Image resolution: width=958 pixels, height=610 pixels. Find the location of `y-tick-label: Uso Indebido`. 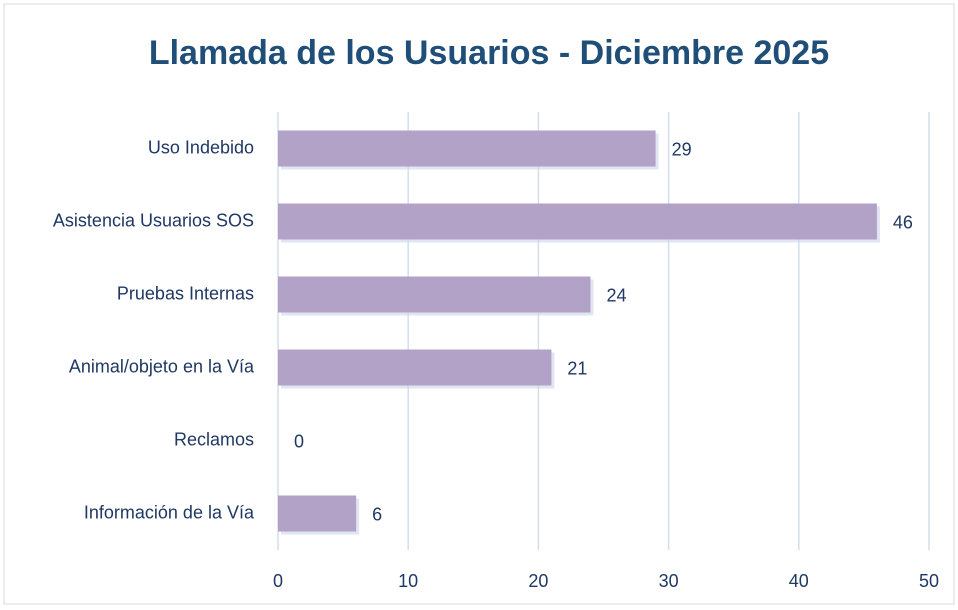

y-tick-label: Uso Indebido is located at coordinates (201, 147).